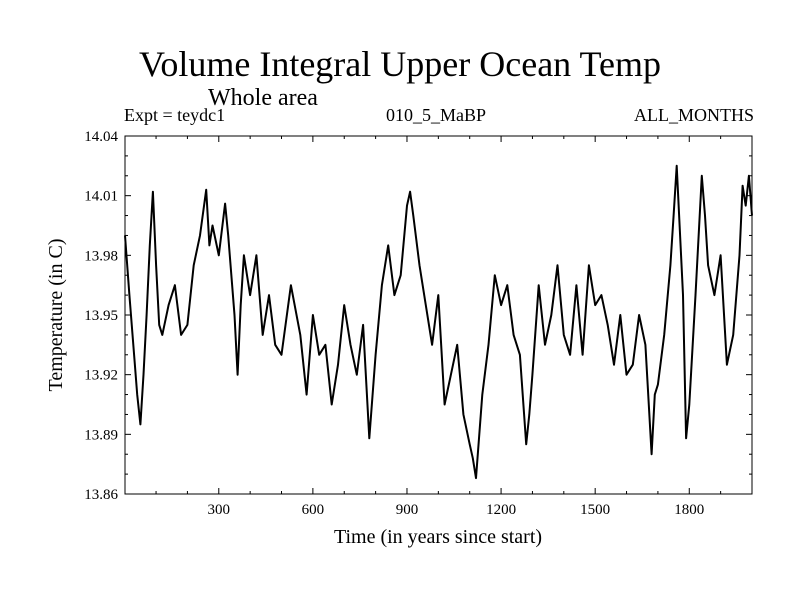 The width and height of the screenshot is (800, 600). I want to click on x-tick-label: 600, so click(313, 510).